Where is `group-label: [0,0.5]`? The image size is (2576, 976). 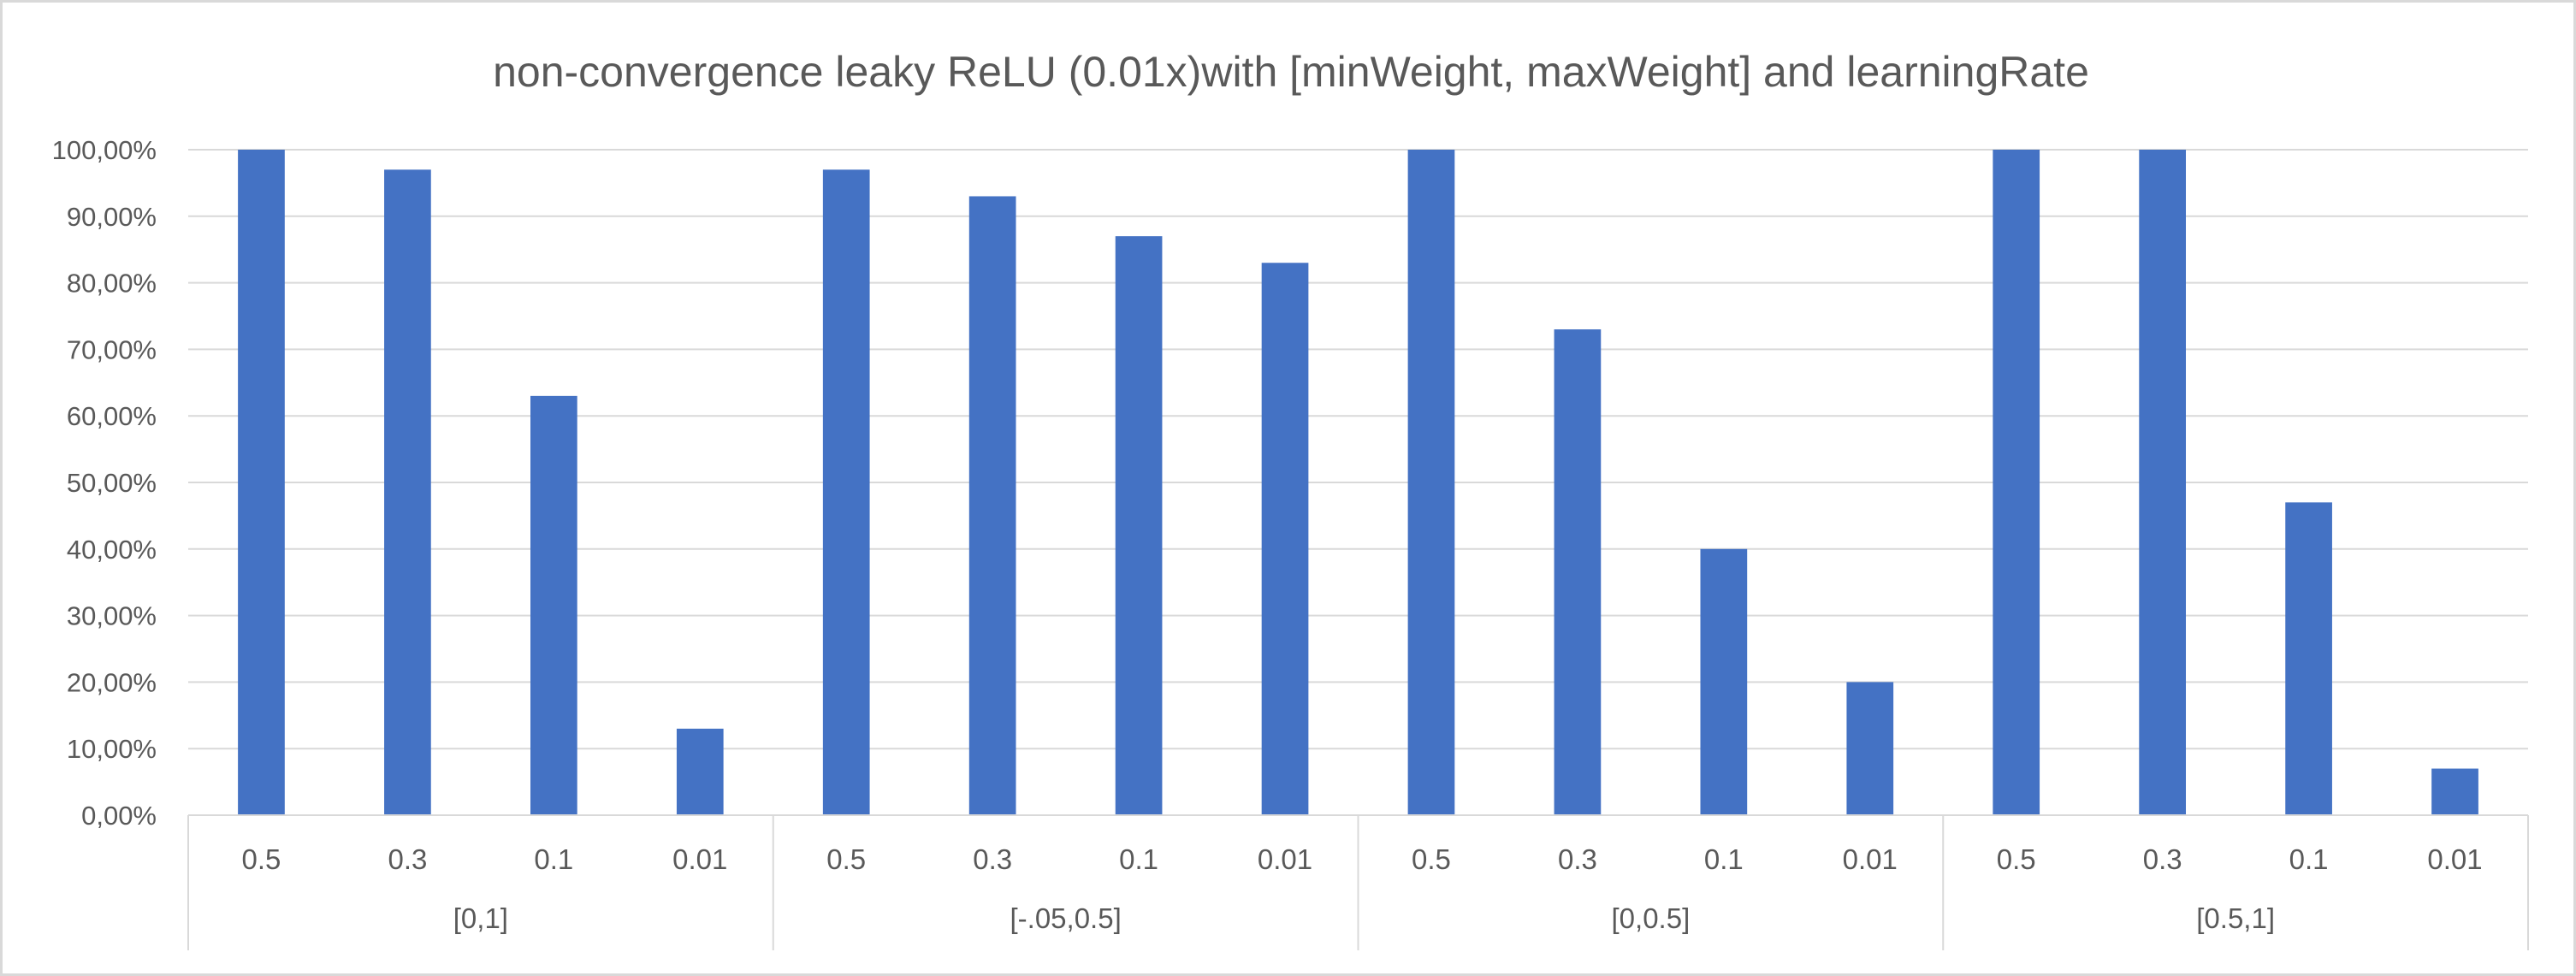 group-label: [0,0.5] is located at coordinates (1652, 918).